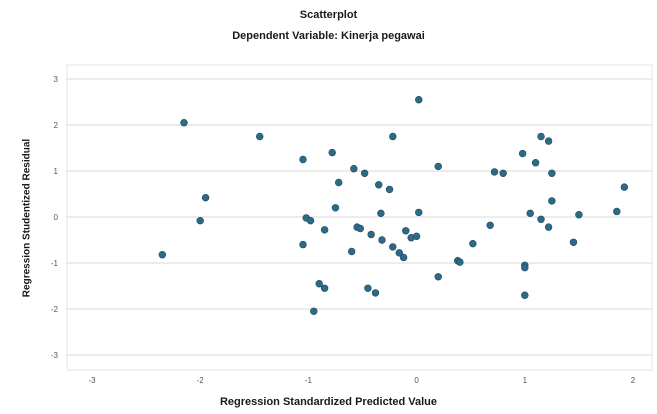 Image resolution: width=657 pixels, height=414 pixels. Describe the element at coordinates (27, 218) in the screenshot. I see `y-axis-label: Regression Studentized Residual` at that location.